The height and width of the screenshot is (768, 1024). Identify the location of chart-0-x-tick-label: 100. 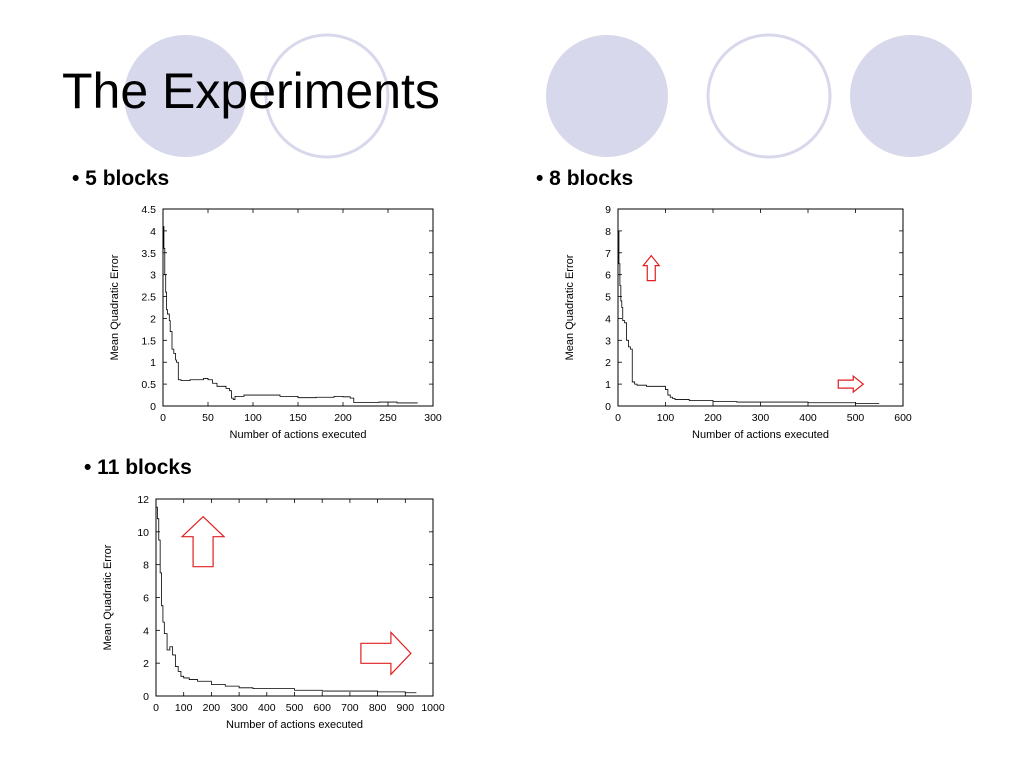
(253, 418).